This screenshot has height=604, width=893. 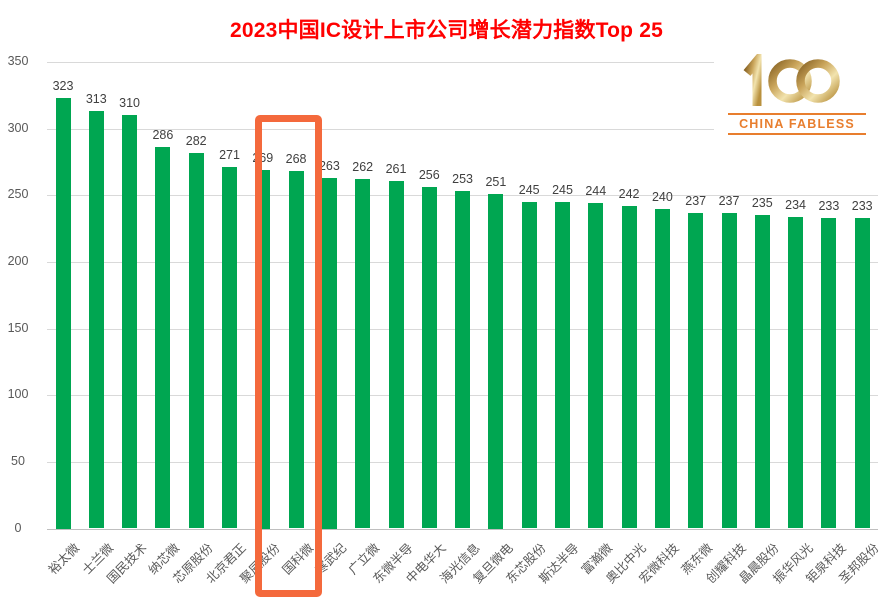 I want to click on bar-value-振华风光: 234, so click(x=796, y=204).